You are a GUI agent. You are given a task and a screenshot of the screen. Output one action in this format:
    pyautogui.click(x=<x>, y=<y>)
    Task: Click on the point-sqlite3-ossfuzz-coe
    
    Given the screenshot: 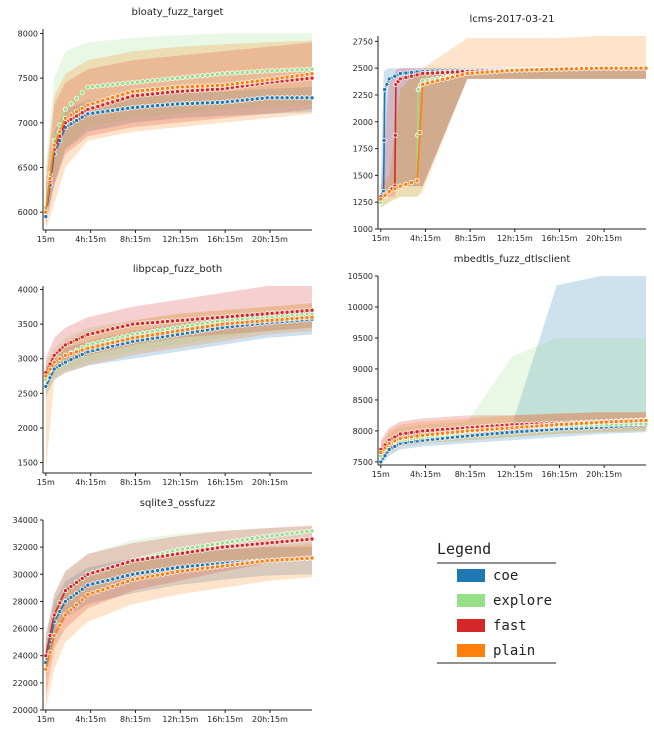 What is the action you would take?
    pyautogui.click(x=118, y=578)
    